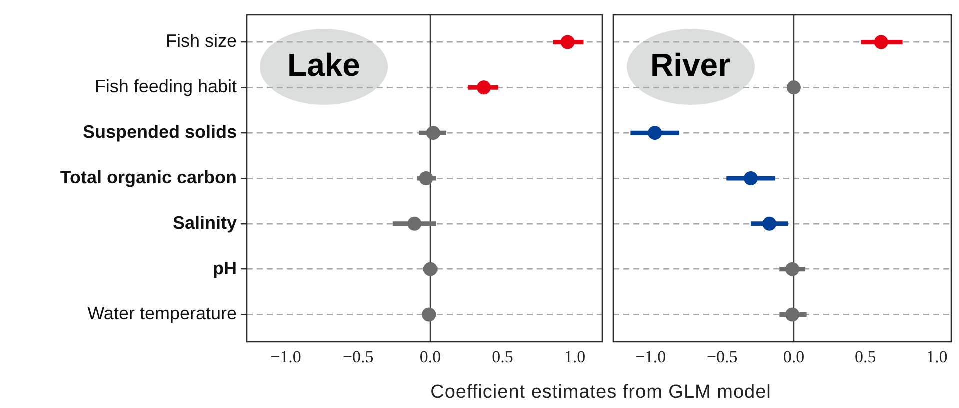 Image resolution: width=959 pixels, height=408 pixels. Describe the element at coordinates (165, 86) in the screenshot. I see `y-tick-label: Fish feeding habit` at that location.